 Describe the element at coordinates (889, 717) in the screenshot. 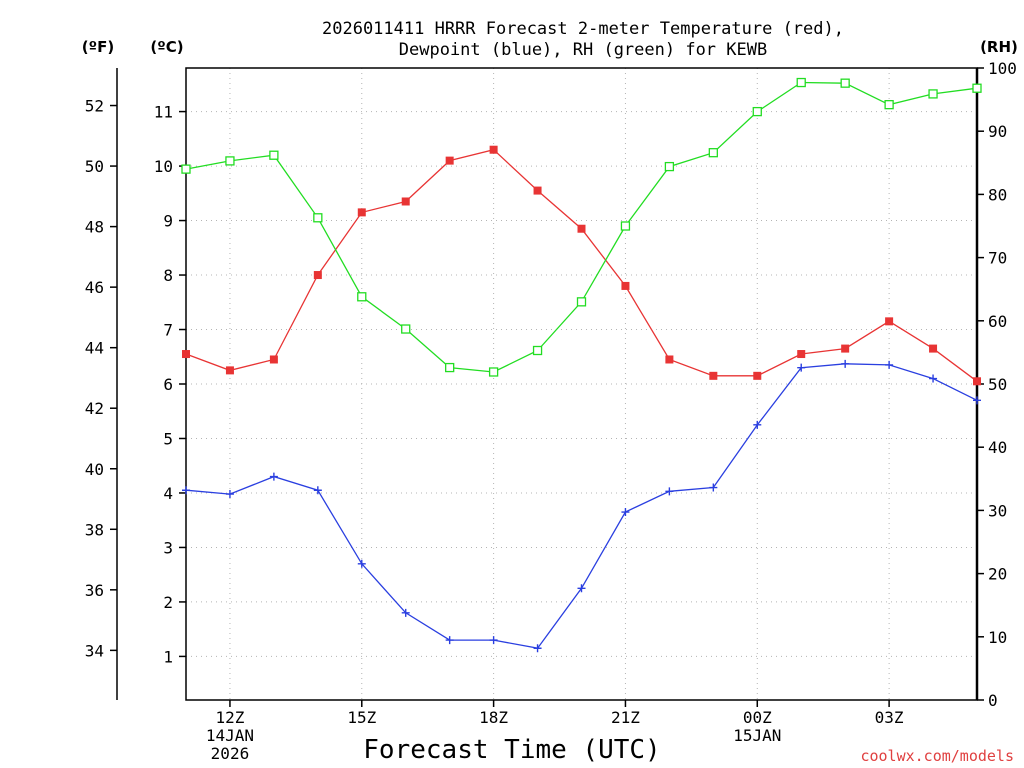

I see `x-tick-label: 03Z` at that location.